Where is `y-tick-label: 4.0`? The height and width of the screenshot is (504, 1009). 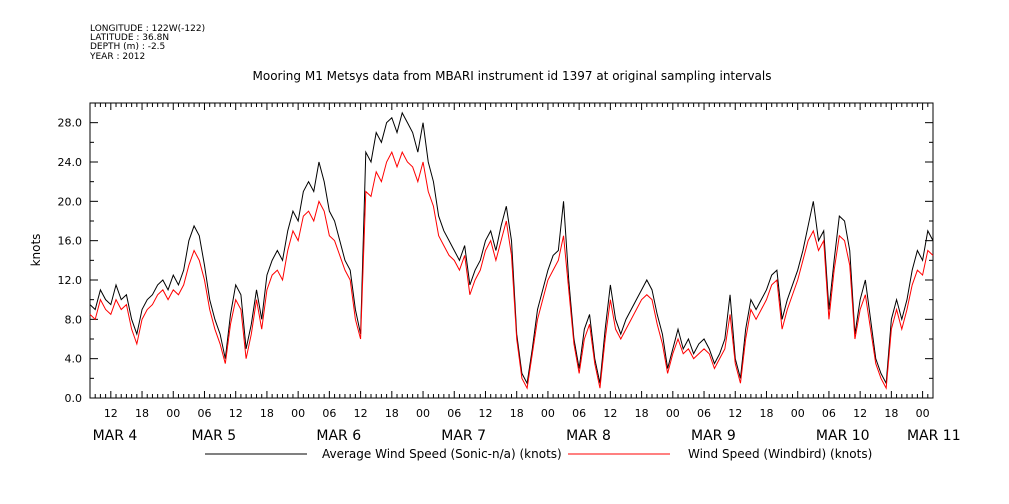
y-tick-label: 4.0 is located at coordinates (74, 359).